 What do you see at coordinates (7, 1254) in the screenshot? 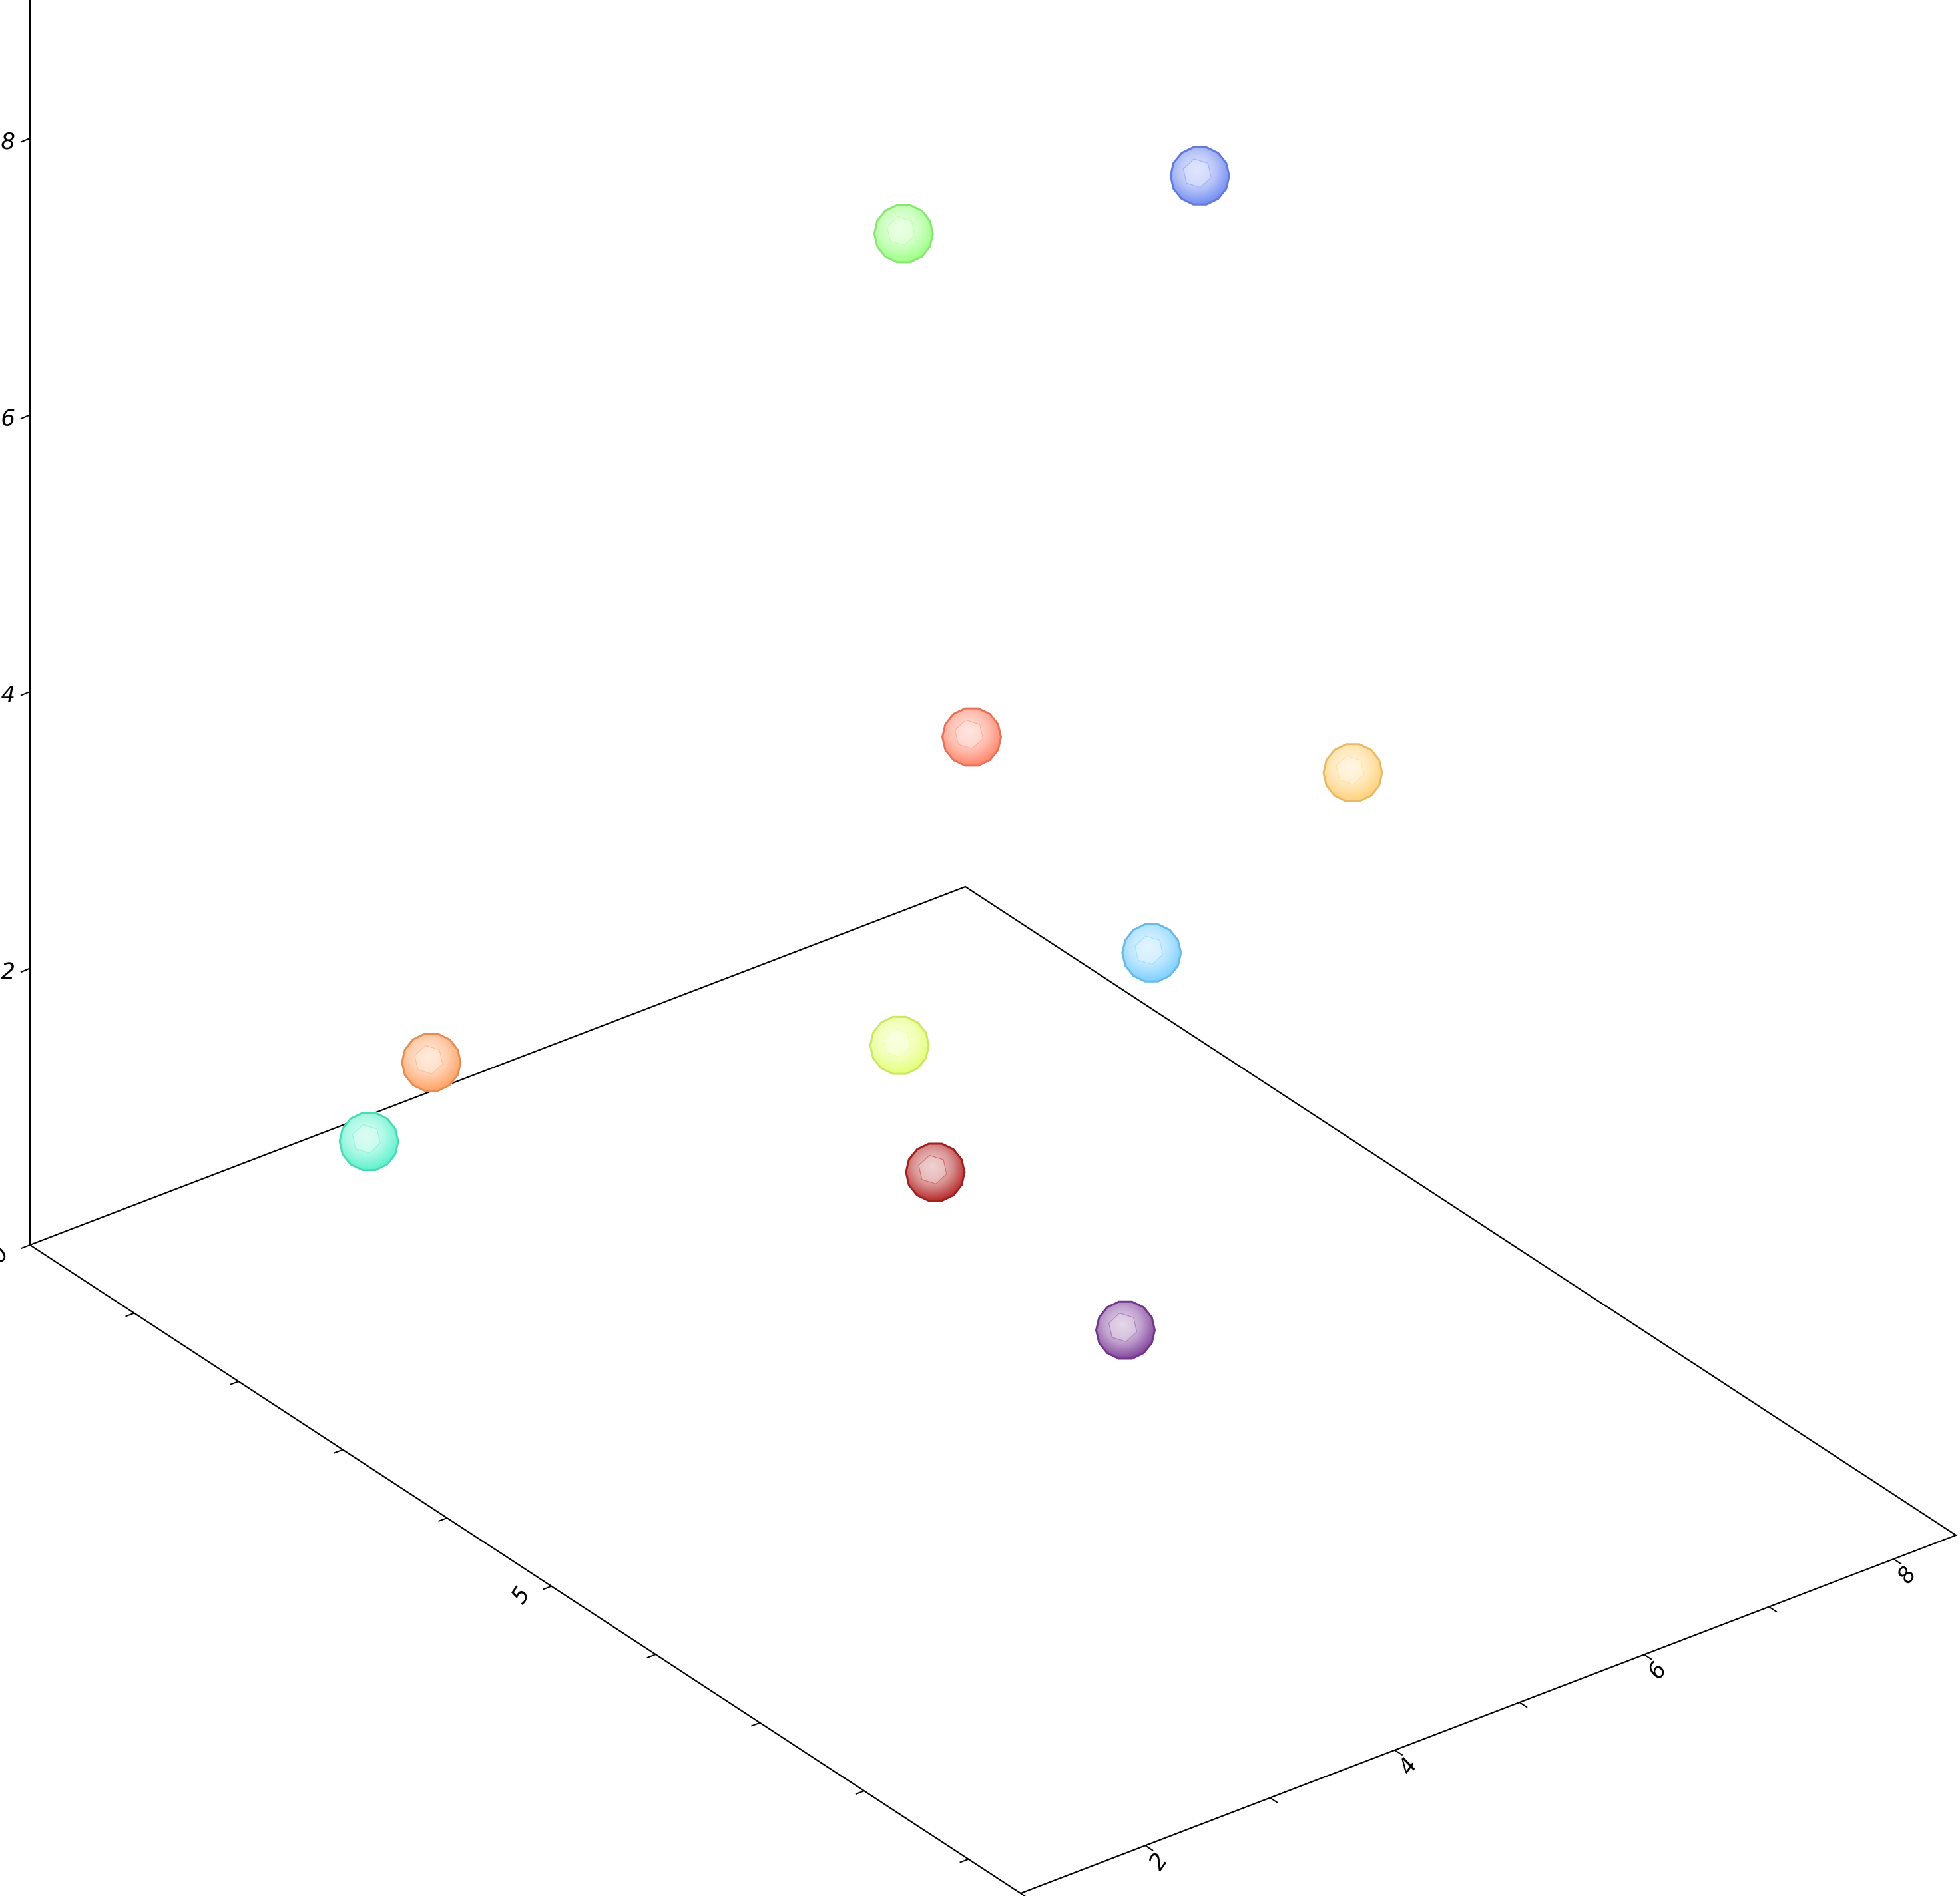
I see `x-tick-label: 0` at bounding box center [7, 1254].